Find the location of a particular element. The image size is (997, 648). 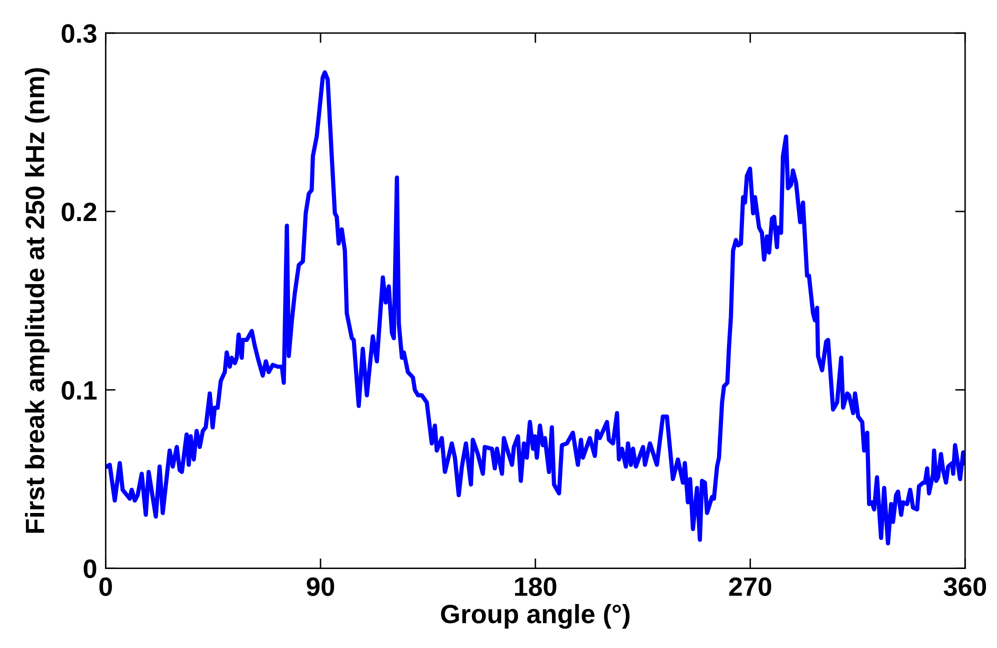

x-tick-label: 270 is located at coordinates (750, 586).